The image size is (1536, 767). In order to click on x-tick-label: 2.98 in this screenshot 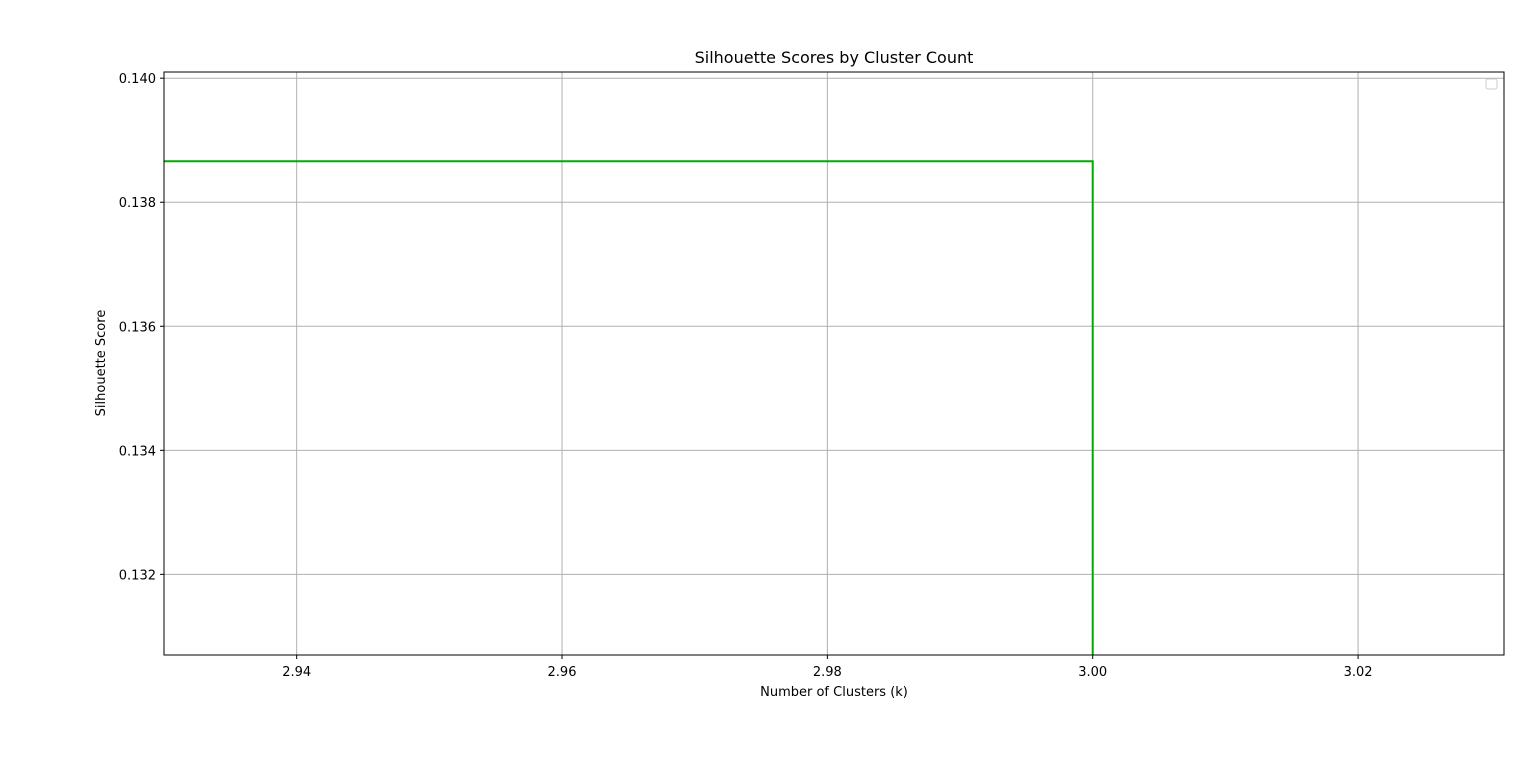, I will do `click(827, 672)`.